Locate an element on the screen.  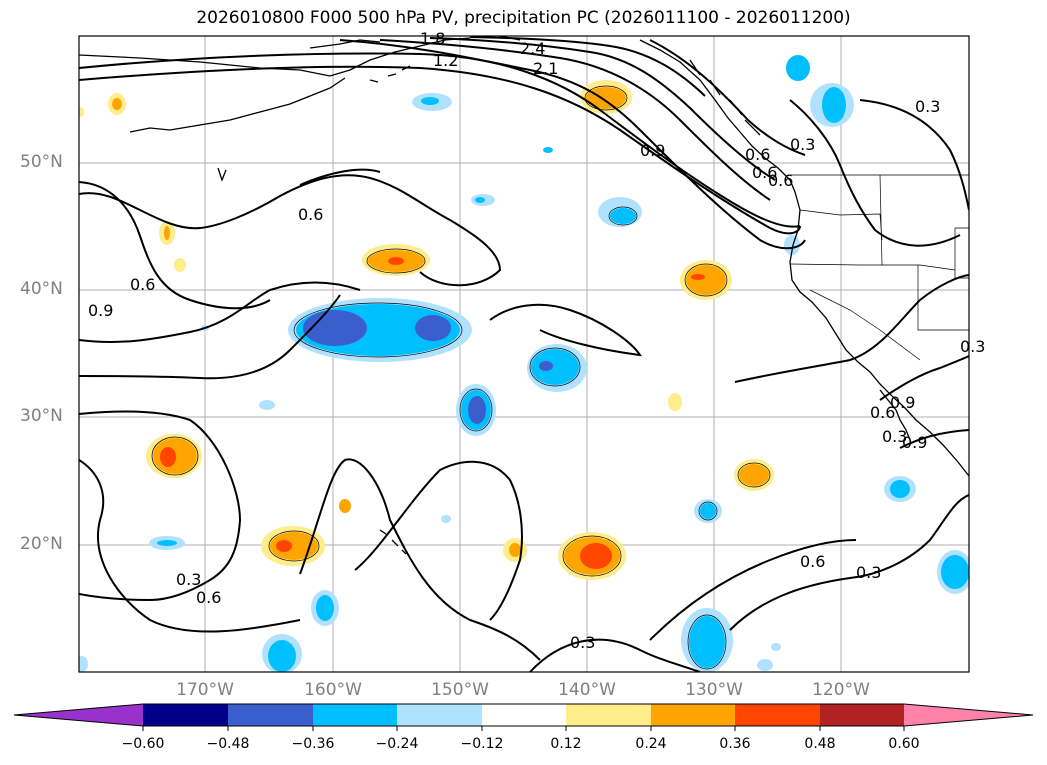
lon-label: 120°W is located at coordinates (841, 690).